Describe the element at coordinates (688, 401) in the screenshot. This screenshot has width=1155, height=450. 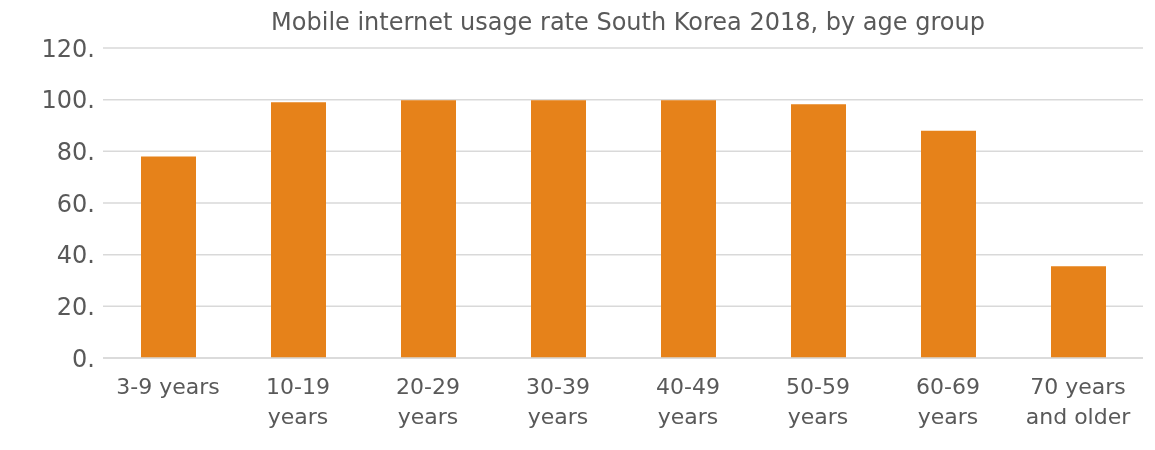
I see `x-tick-label: 40-49 years` at that location.